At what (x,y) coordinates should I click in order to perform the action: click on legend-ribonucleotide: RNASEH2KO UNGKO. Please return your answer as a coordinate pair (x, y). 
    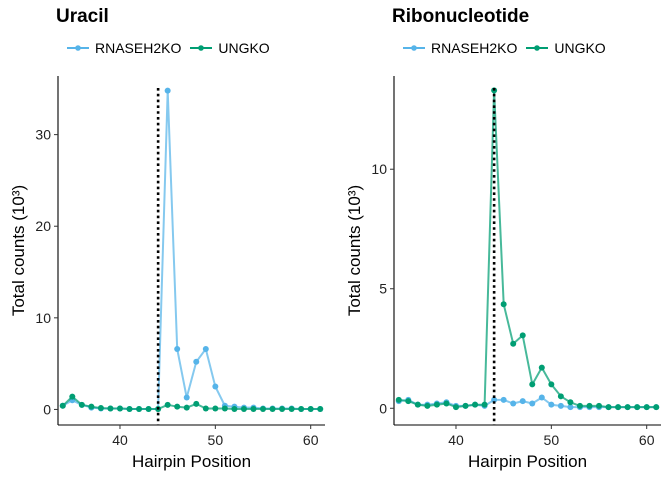
    Looking at the image, I should click on (508, 48).